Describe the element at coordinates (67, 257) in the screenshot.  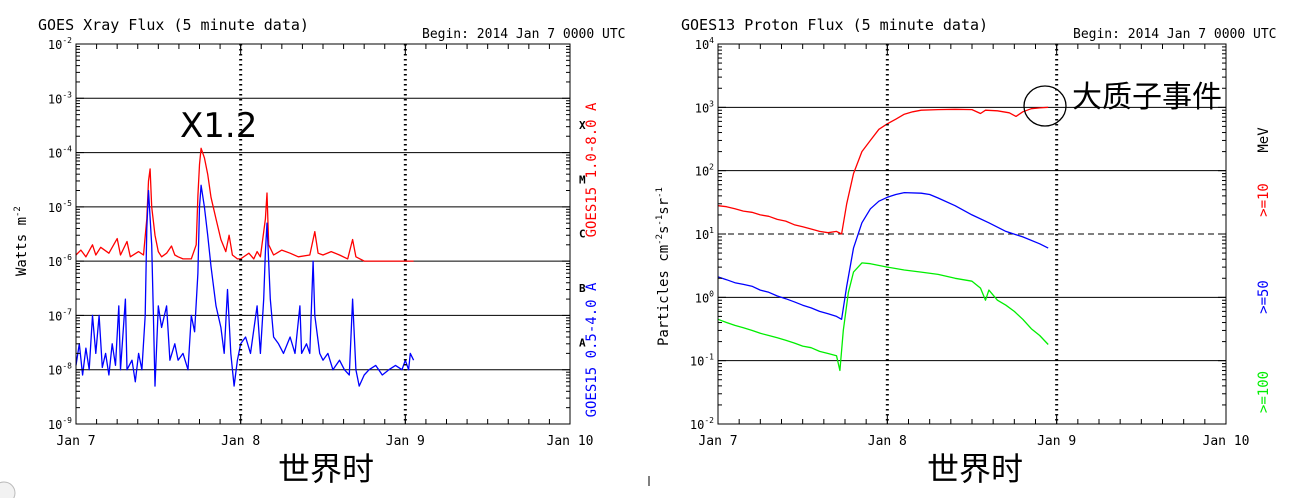
I see `xray-y-tick-exponent: -6` at that location.